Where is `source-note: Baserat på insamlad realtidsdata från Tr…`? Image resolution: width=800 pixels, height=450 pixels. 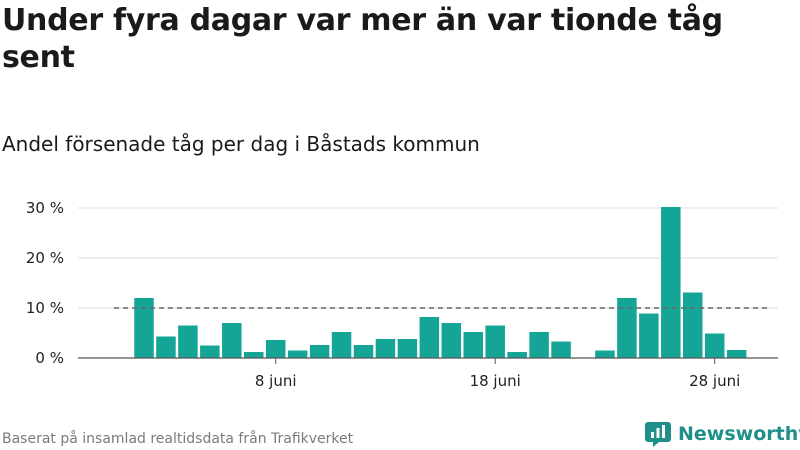 source-note: Baserat på insamlad realtidsdata från Tr… is located at coordinates (178, 439).